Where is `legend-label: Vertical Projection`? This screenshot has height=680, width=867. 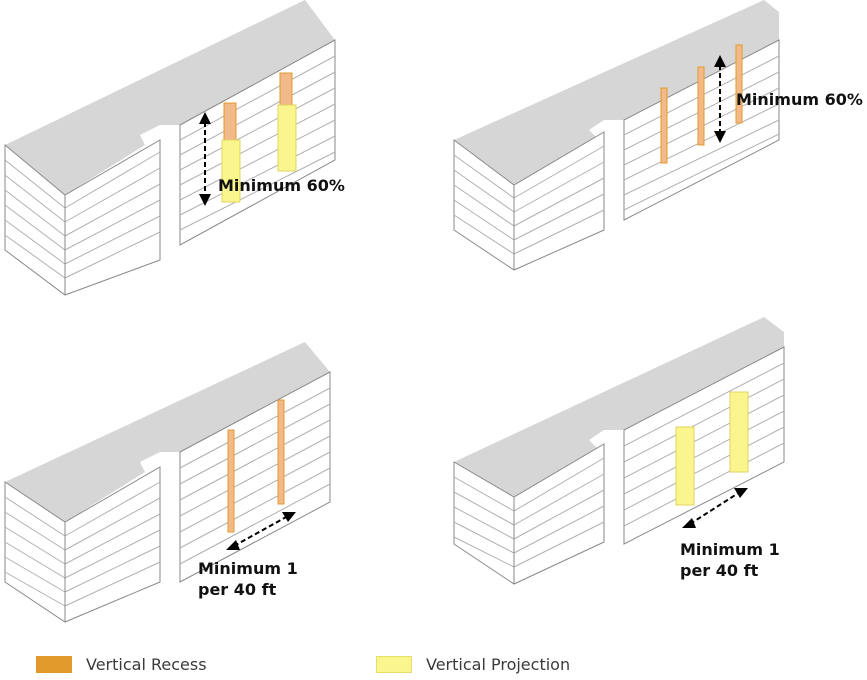
legend-label: Vertical Projection is located at coordinates (498, 664).